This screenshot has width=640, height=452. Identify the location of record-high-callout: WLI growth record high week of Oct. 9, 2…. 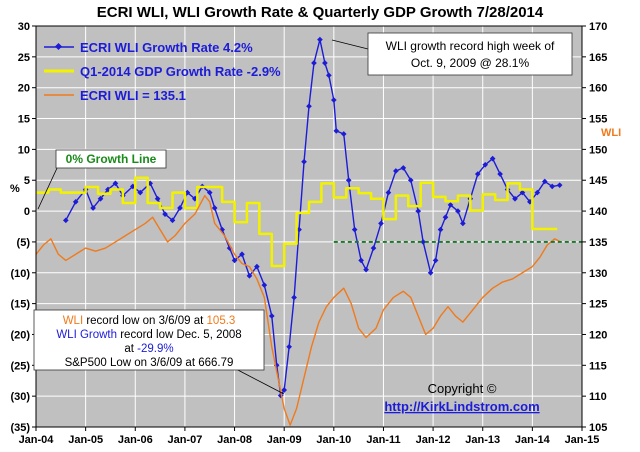
(452, 54).